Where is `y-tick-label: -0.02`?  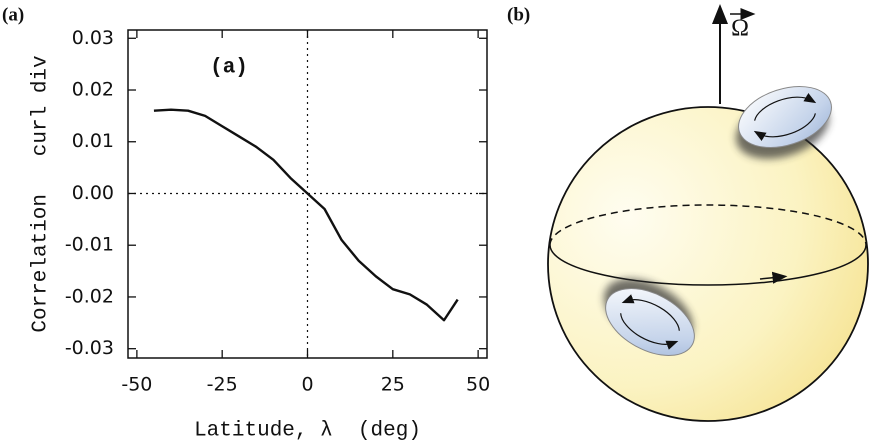 y-tick-label: -0.02 is located at coordinates (89, 296).